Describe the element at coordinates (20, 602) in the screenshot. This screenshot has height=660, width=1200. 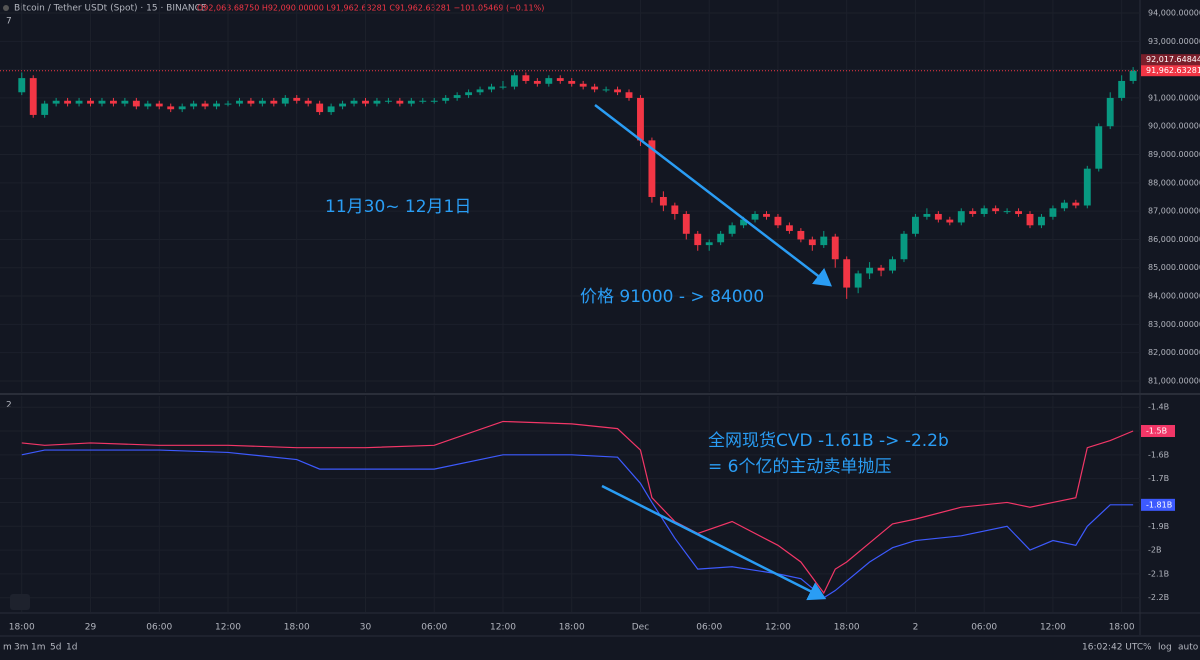
I see `tv-logo` at that location.